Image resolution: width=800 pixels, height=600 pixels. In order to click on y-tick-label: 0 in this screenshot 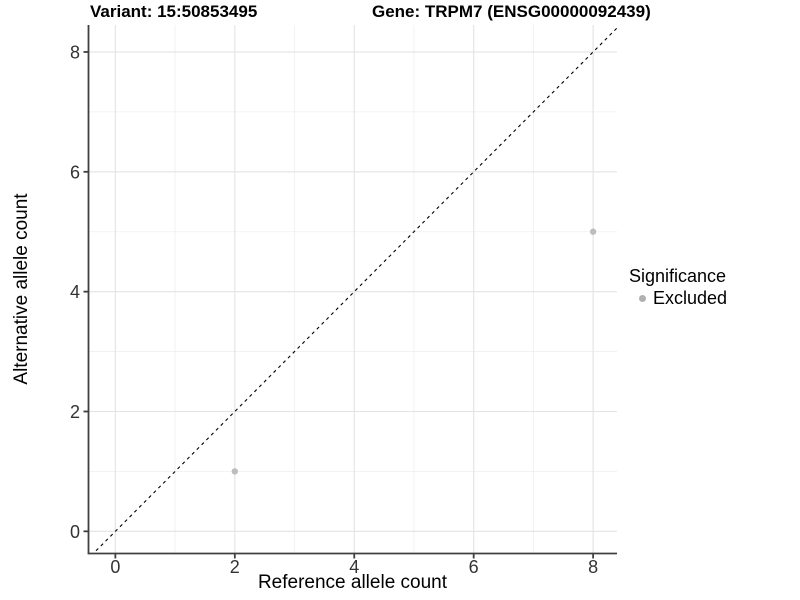, I will do `click(75, 532)`.